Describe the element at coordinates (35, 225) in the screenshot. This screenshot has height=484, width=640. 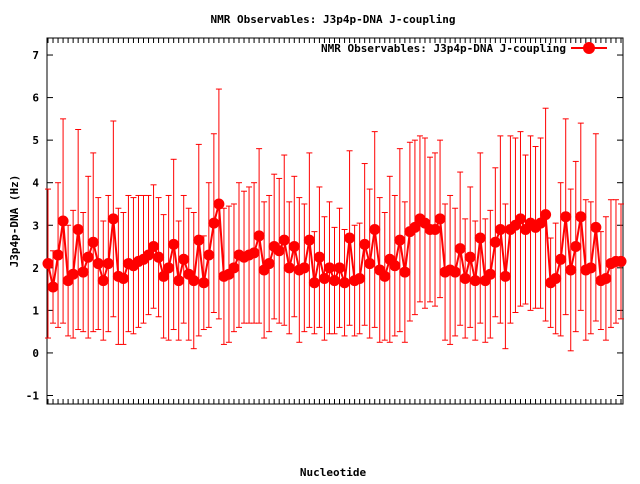
I see `y-tick-label: 3` at that location.